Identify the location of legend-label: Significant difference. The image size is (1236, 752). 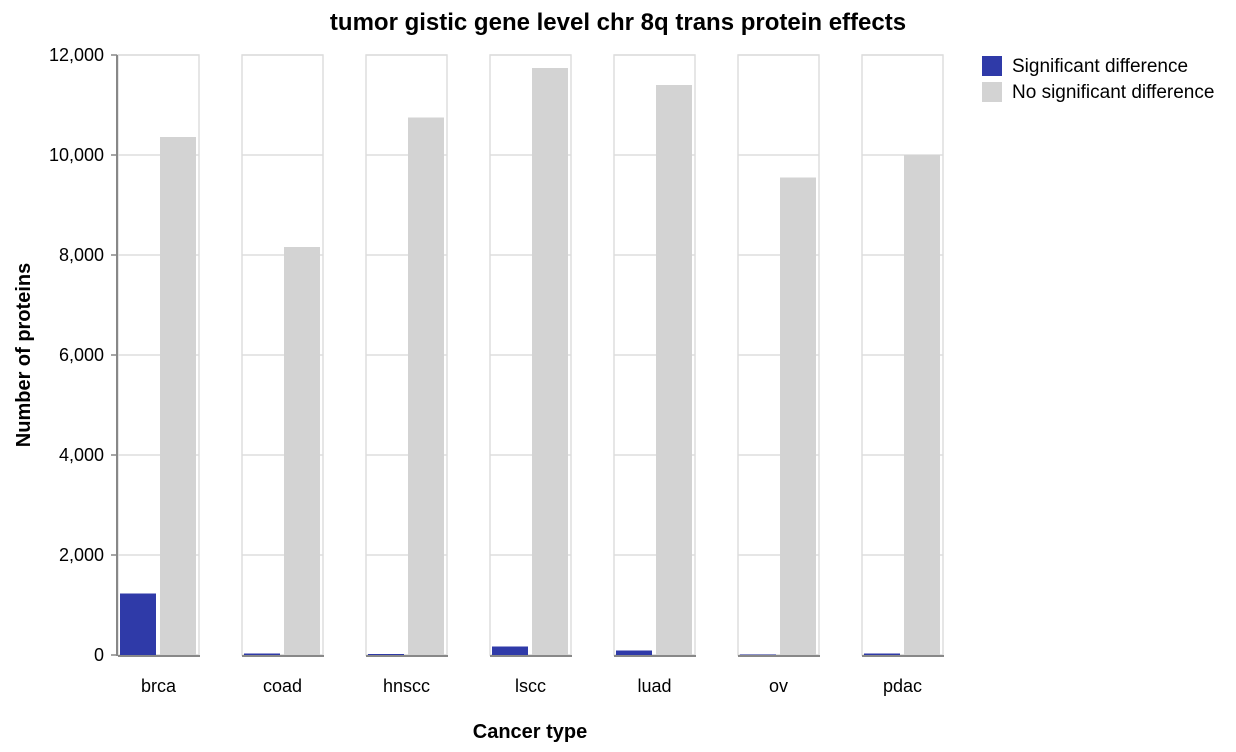
(1100, 66).